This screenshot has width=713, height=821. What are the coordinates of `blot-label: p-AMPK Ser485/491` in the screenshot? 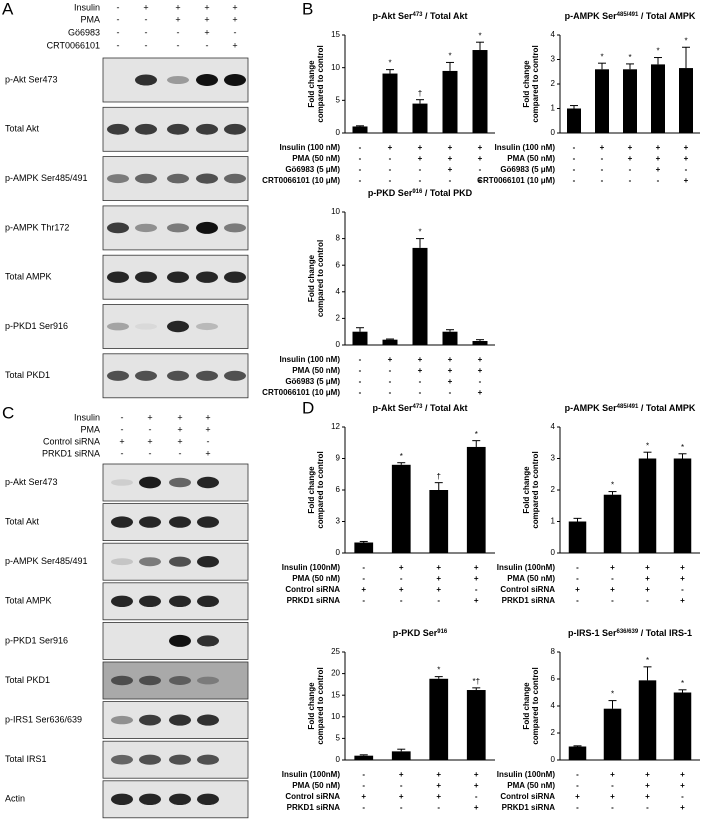 It's located at (46, 561).